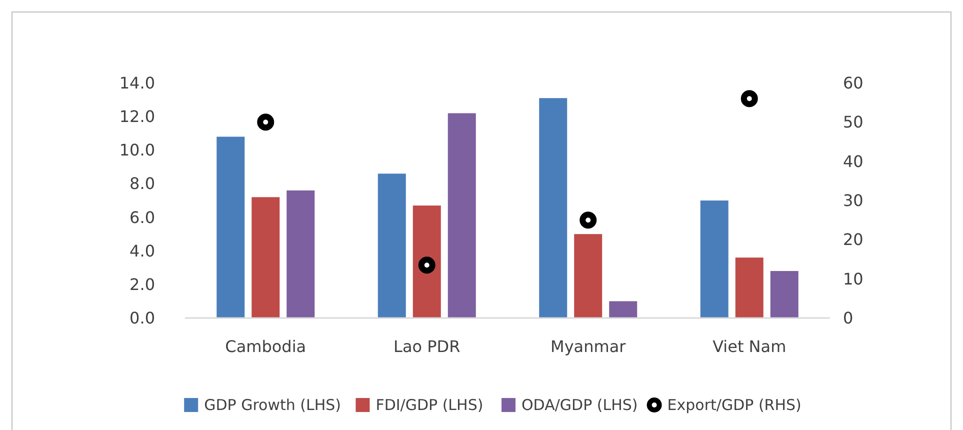 The width and height of the screenshot is (963, 430). What do you see at coordinates (734, 405) in the screenshot?
I see `legend-label: Export/GDP (RHS)` at bounding box center [734, 405].